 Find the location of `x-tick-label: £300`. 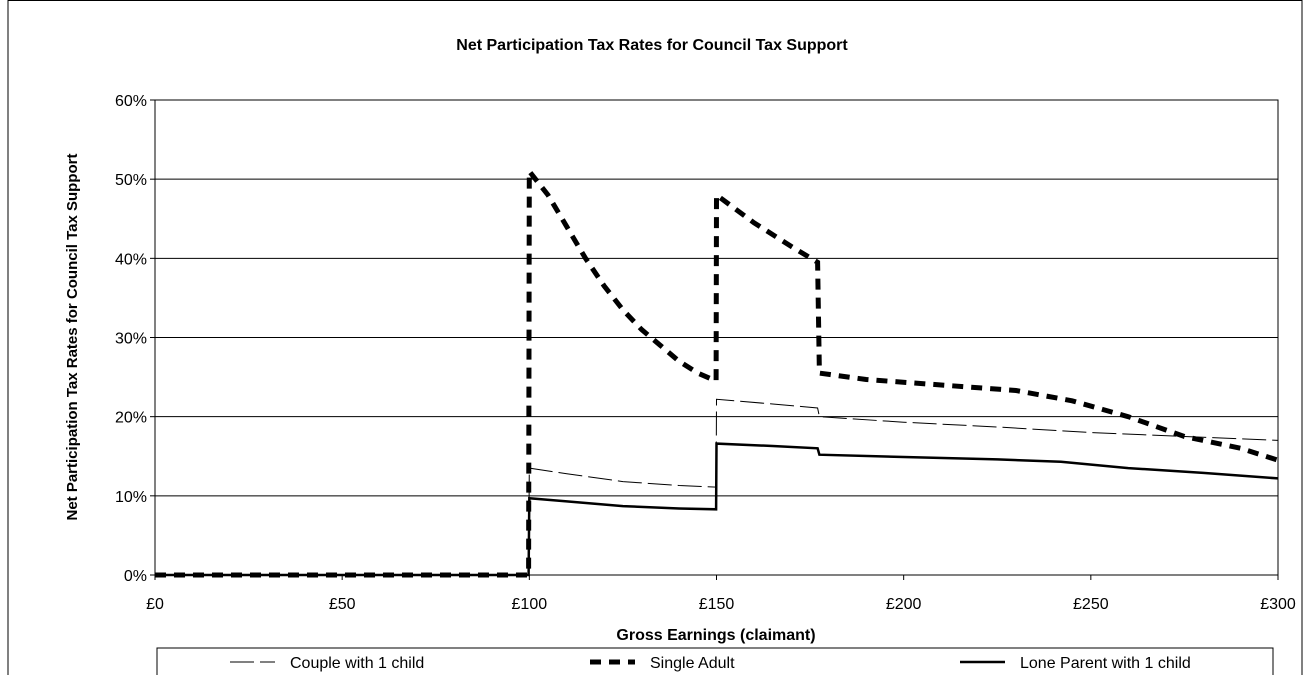

x-tick-label: £300 is located at coordinates (1278, 604).